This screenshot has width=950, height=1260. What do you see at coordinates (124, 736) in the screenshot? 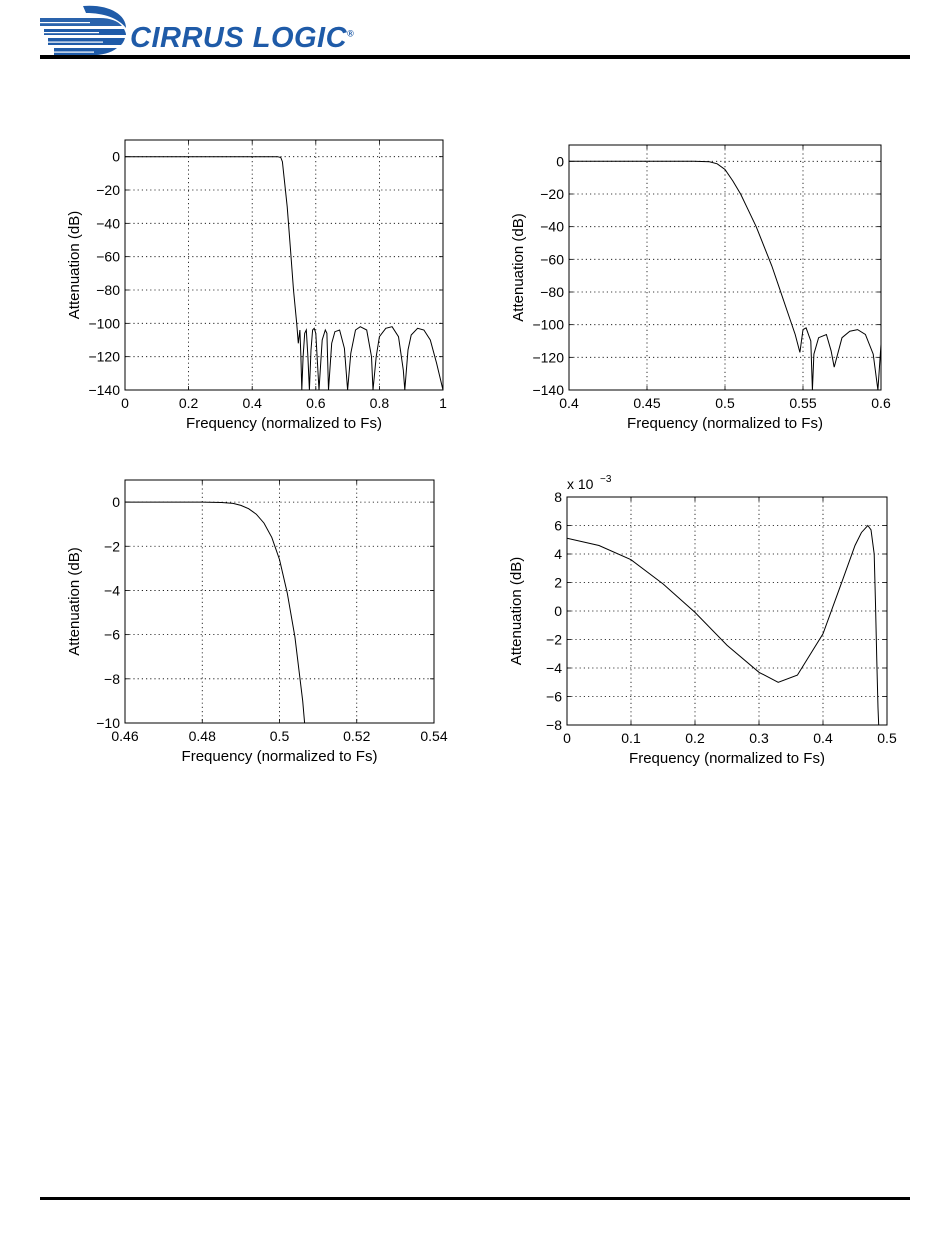
I see `x-tick-label: 0.46` at bounding box center [124, 736].